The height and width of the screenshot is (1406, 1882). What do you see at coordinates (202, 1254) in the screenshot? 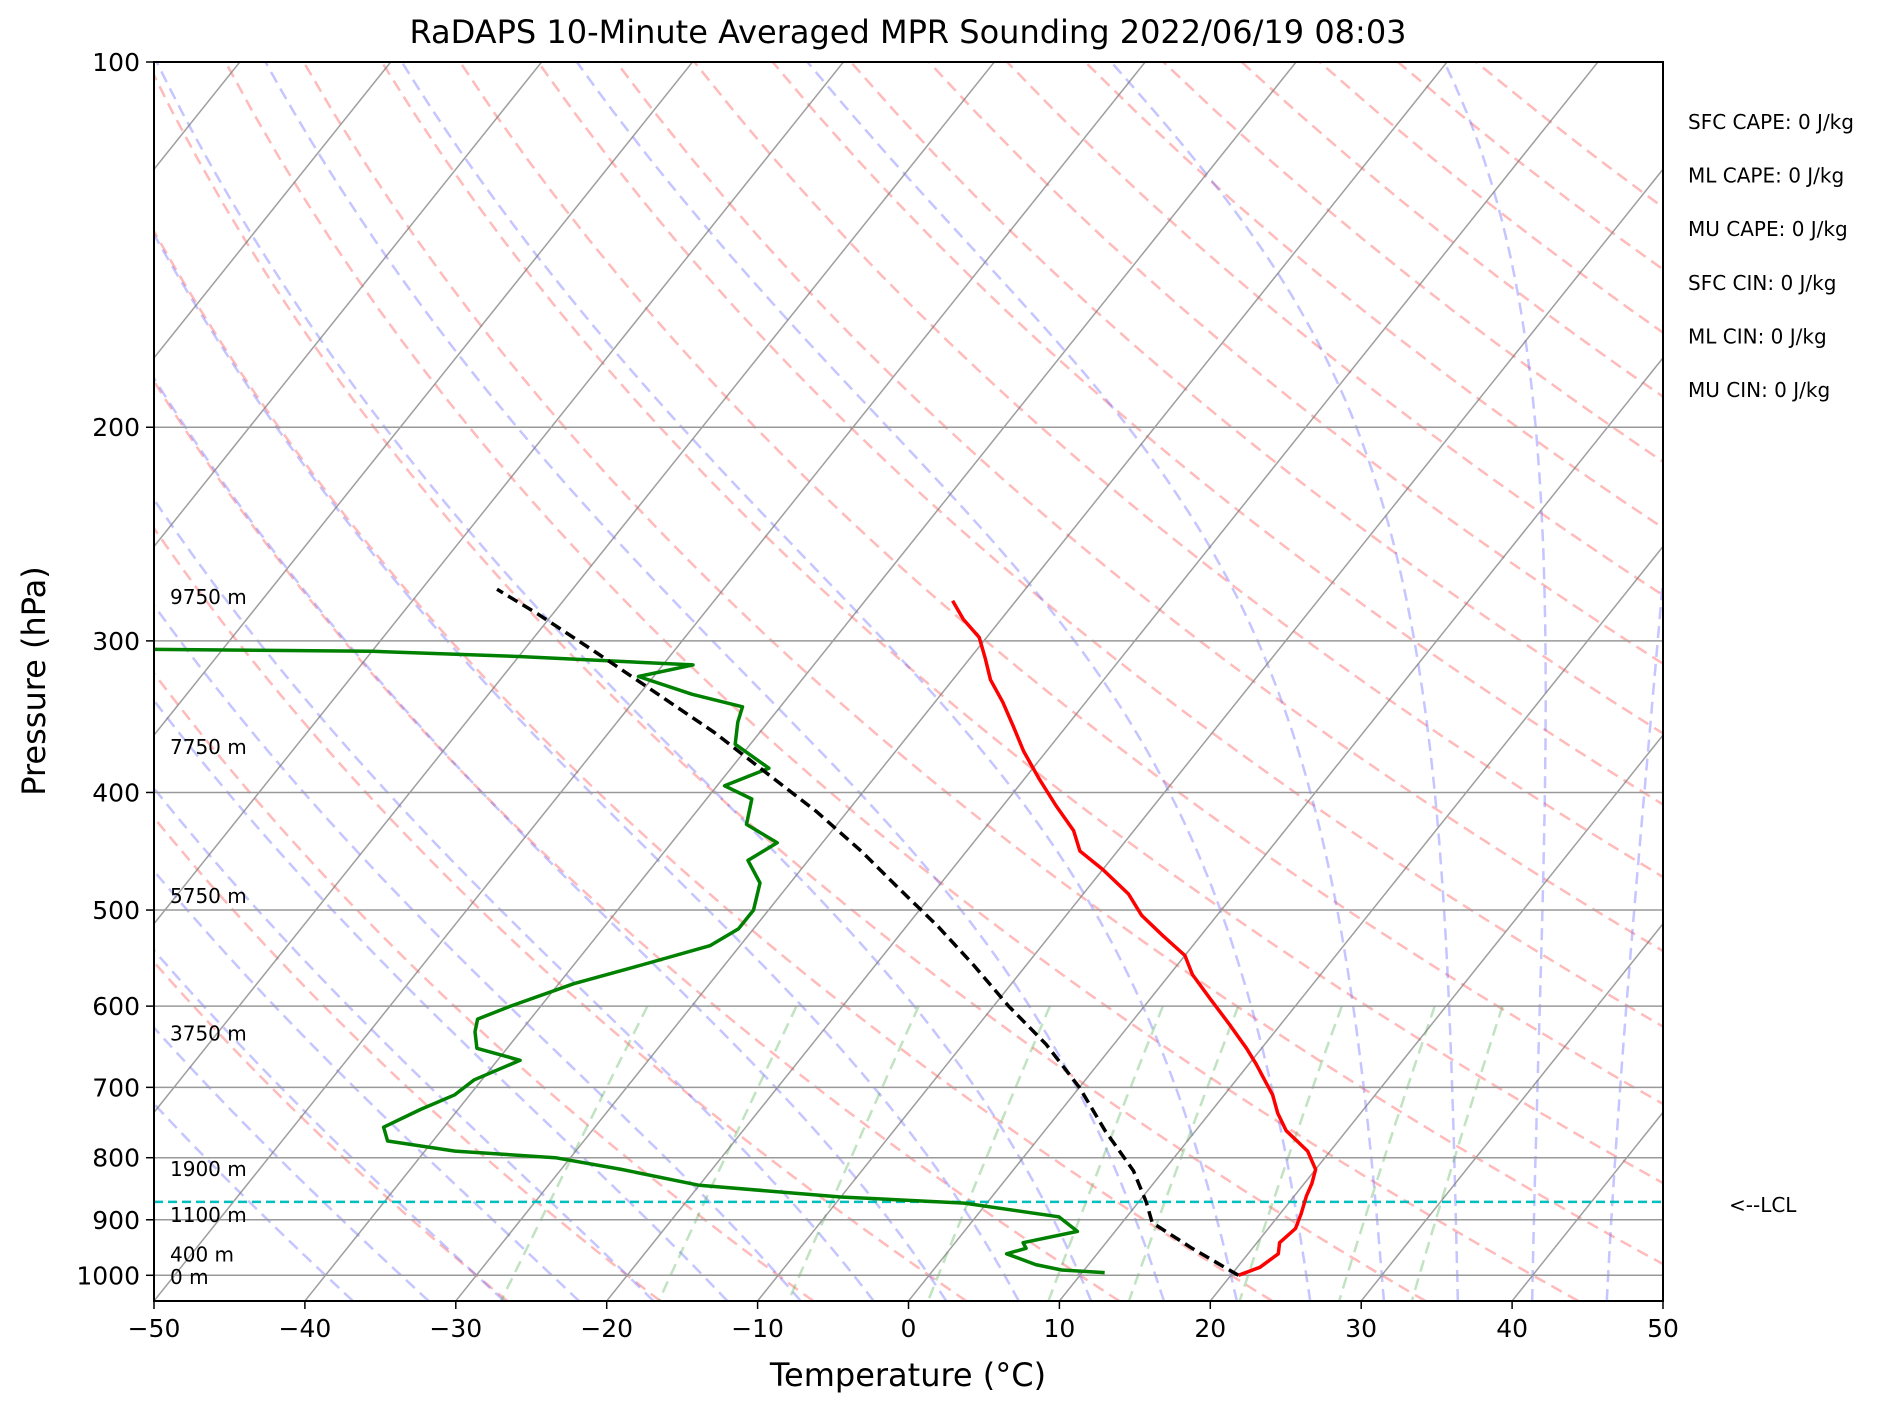
I see `height-label: 400 m` at bounding box center [202, 1254].